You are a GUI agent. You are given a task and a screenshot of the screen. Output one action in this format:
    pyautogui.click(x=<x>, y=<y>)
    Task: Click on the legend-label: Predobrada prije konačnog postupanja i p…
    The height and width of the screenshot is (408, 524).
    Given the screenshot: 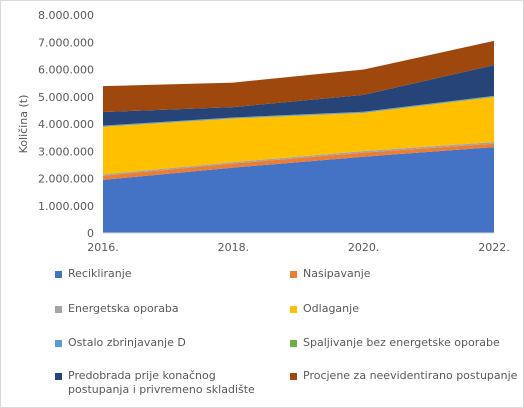 What is the action you would take?
    pyautogui.click(x=161, y=382)
    